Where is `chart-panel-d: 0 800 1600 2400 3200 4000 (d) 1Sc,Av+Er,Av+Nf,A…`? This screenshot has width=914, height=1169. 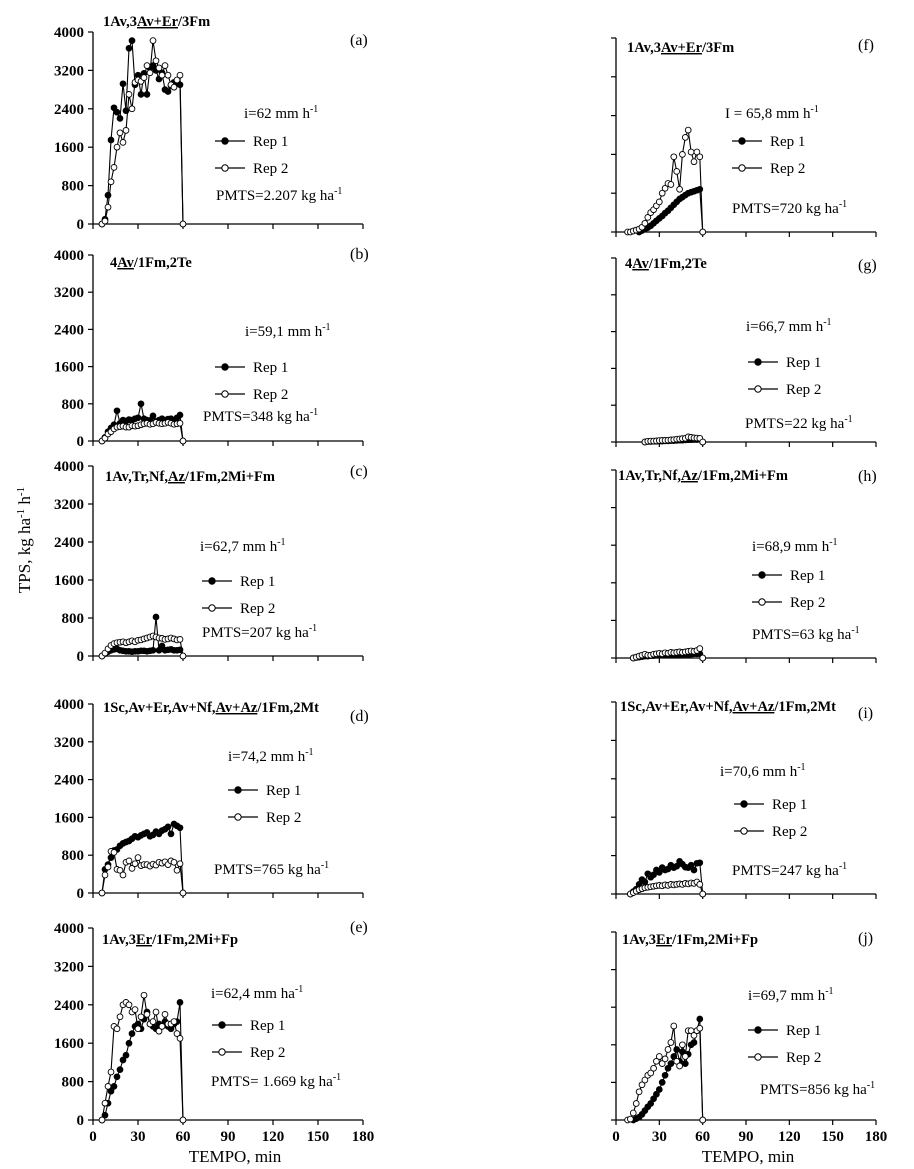 chart-panel-d: 0 800 1600 2400 3200 4000 (d) 1Sc,Av+Er,Av+Nf,A… is located at coordinates (211, 799).